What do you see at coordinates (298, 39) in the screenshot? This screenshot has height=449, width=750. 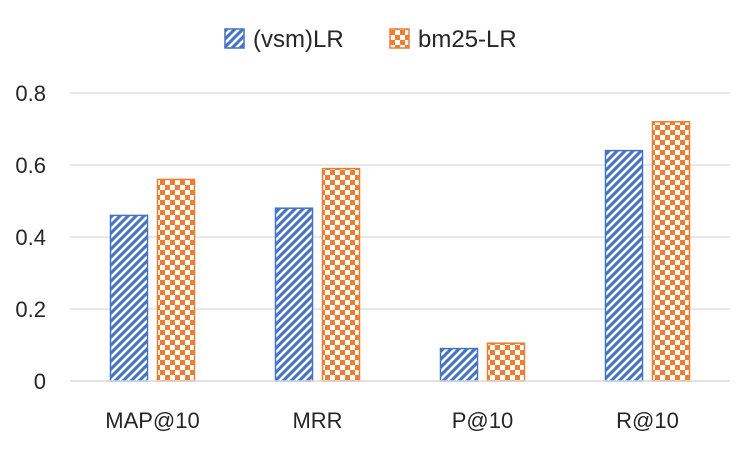 I see `legend-label: (vsm)LR` at bounding box center [298, 39].